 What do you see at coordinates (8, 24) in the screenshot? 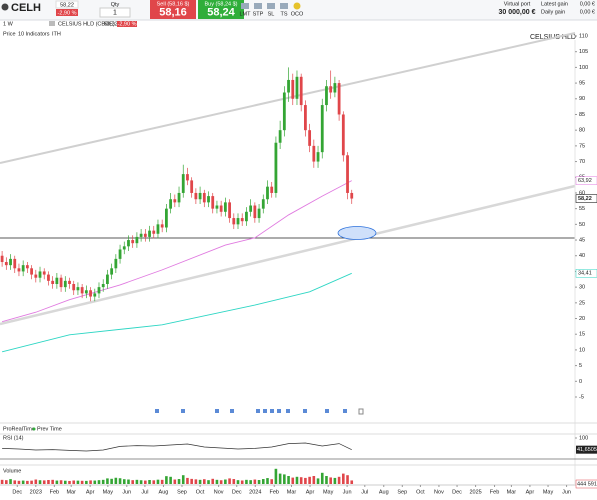
I see `interval: 1 W` at bounding box center [8, 24].